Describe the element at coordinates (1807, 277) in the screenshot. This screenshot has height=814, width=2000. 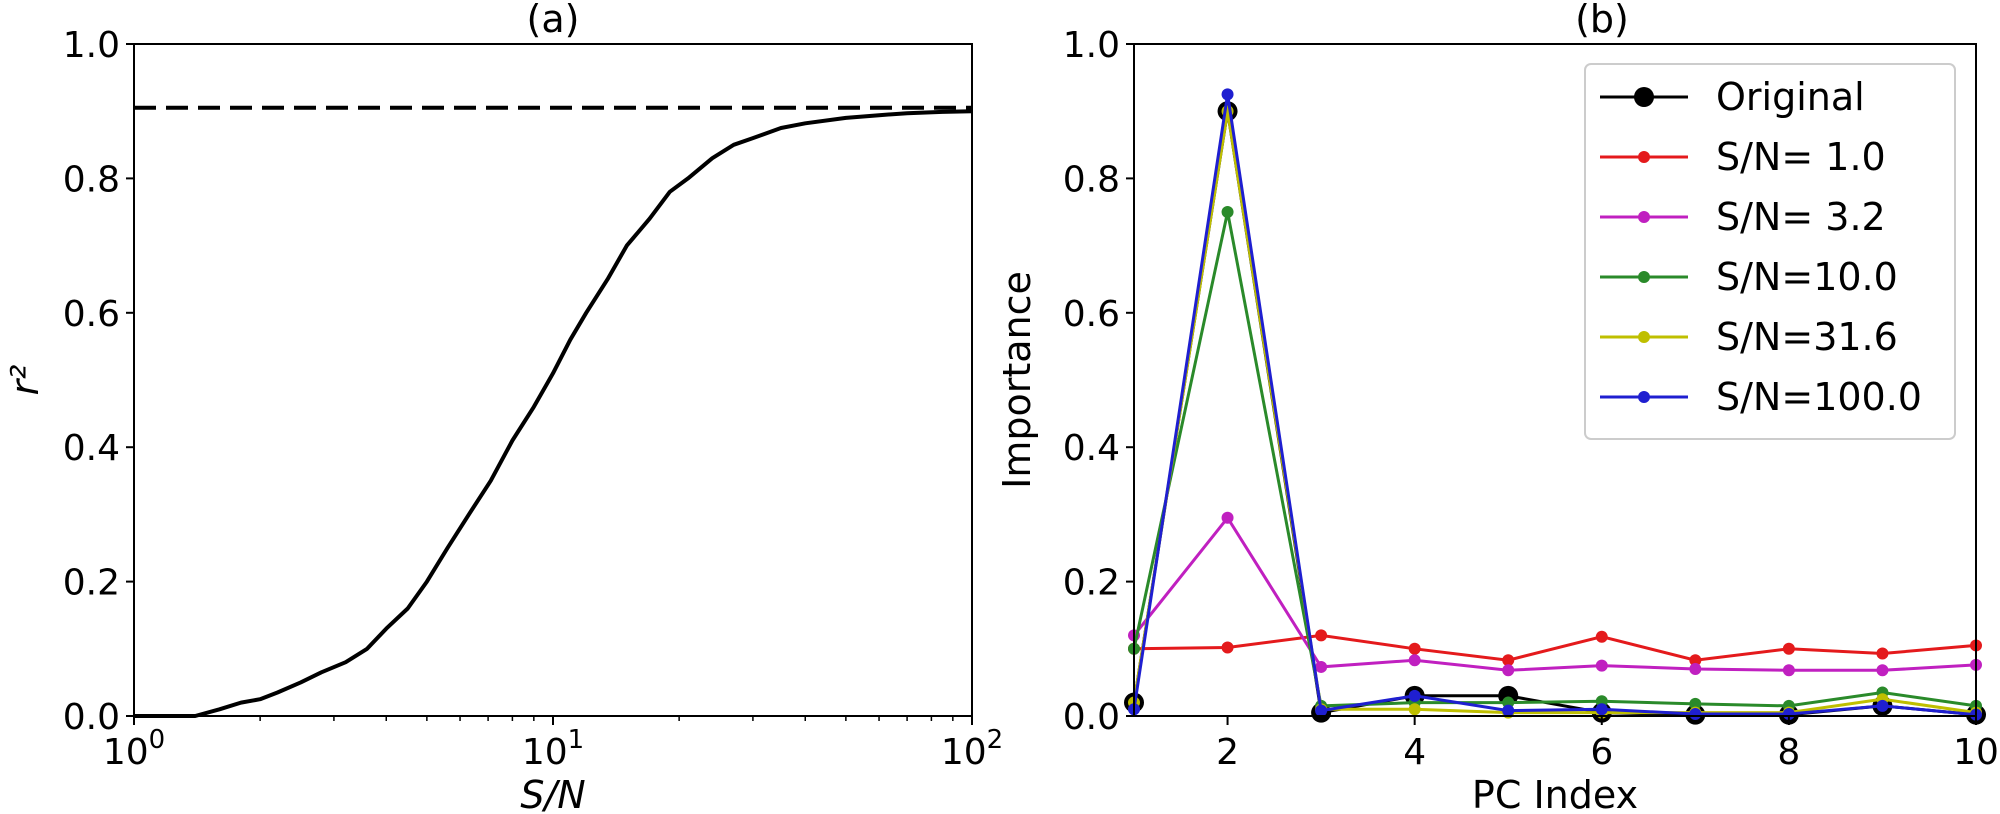
I see `legend-label: S/N=10.0` at that location.